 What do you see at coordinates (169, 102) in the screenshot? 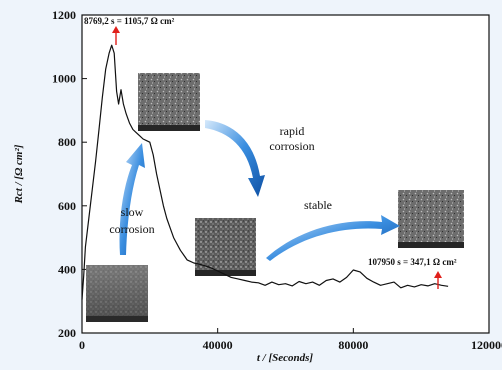
I see `sem-image-peak` at bounding box center [169, 102].